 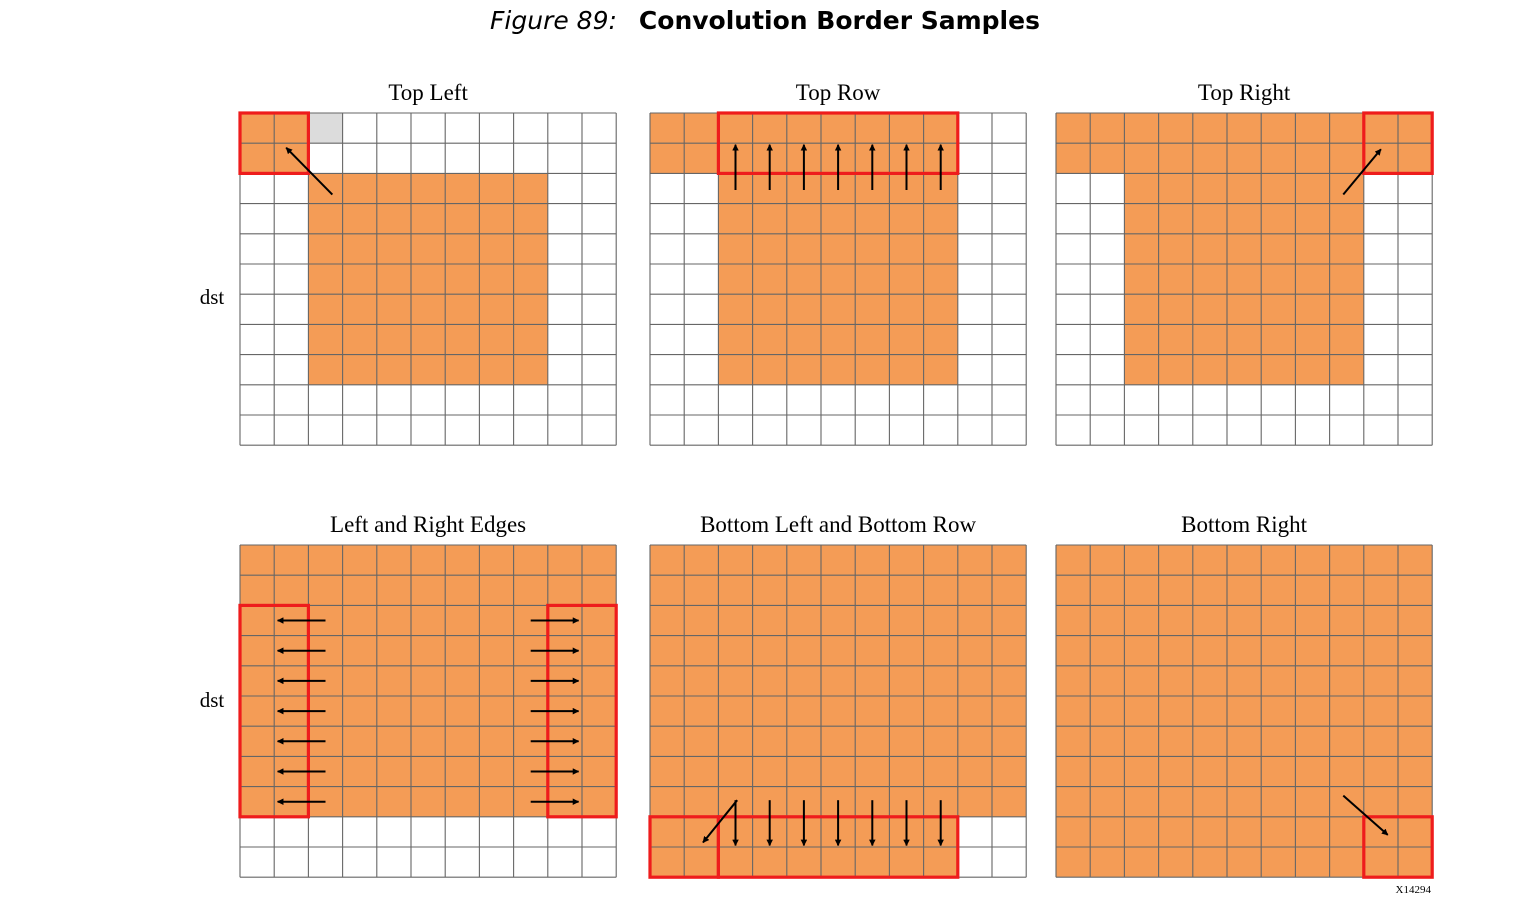 I want to click on figure-title: Figure 89: Convolution Border Samples, so click(x=765, y=20).